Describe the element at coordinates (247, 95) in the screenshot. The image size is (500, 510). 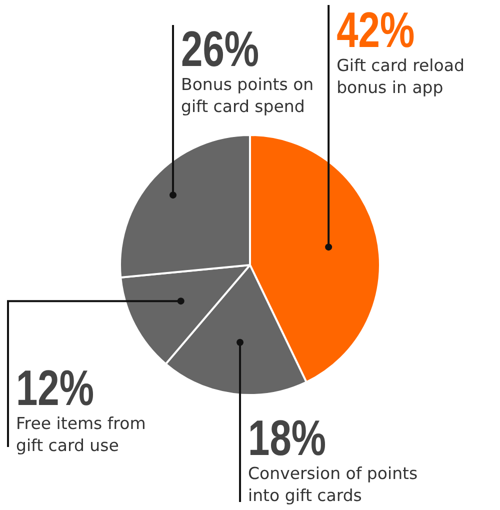
I see `slice-label: Bonus points on gift card spend` at that location.